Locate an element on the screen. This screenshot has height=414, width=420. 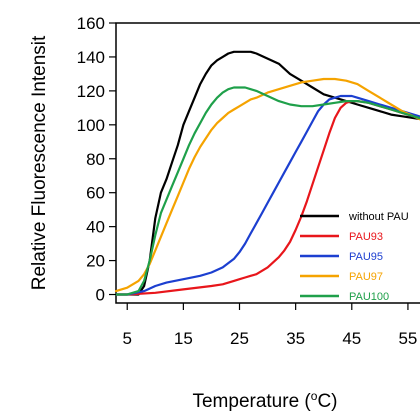
y-tick-label: 140 is located at coordinates (91, 57).